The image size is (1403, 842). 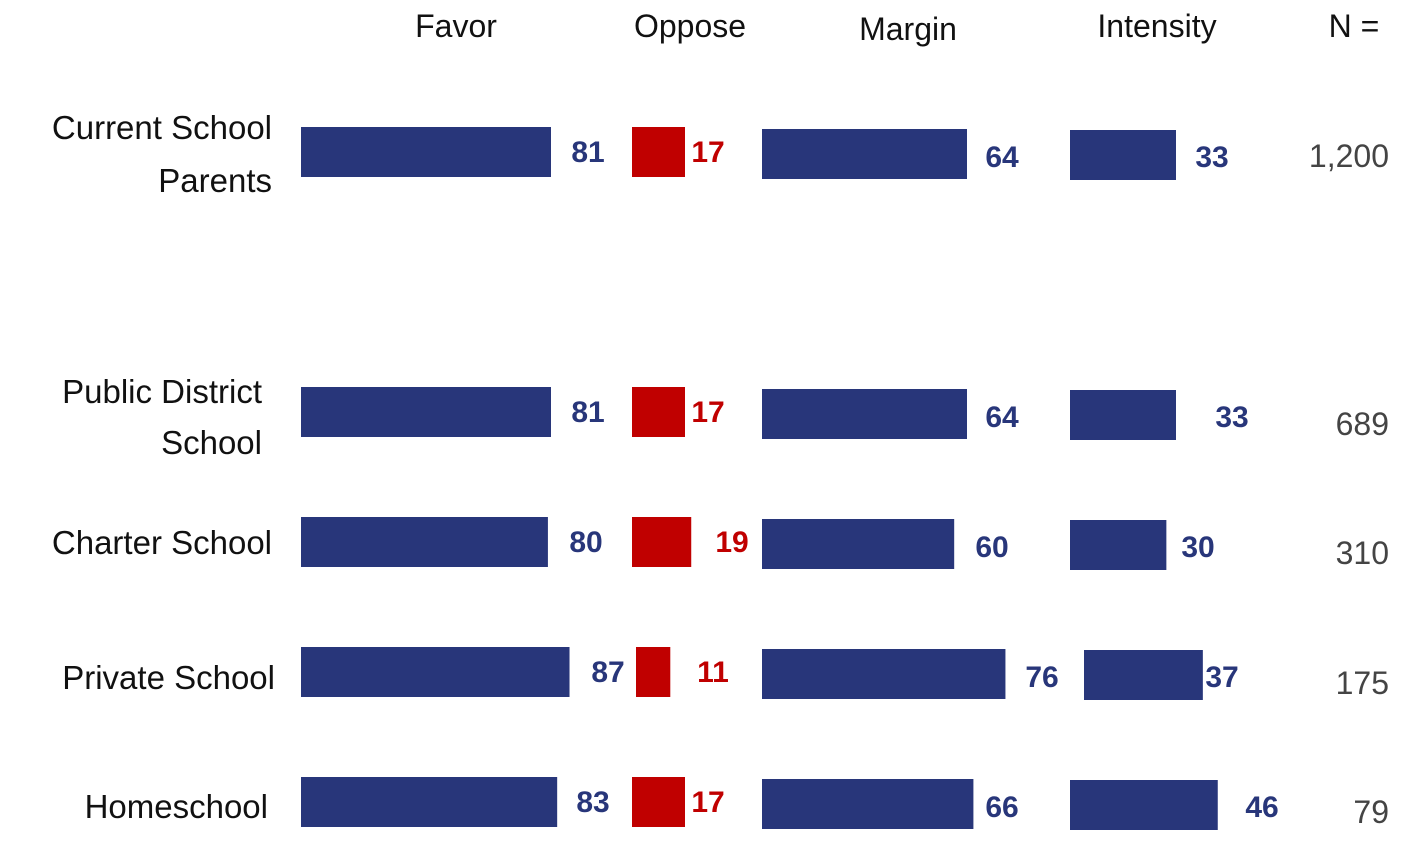 I want to click on intensity-value-label: 30, so click(x=1197, y=547).